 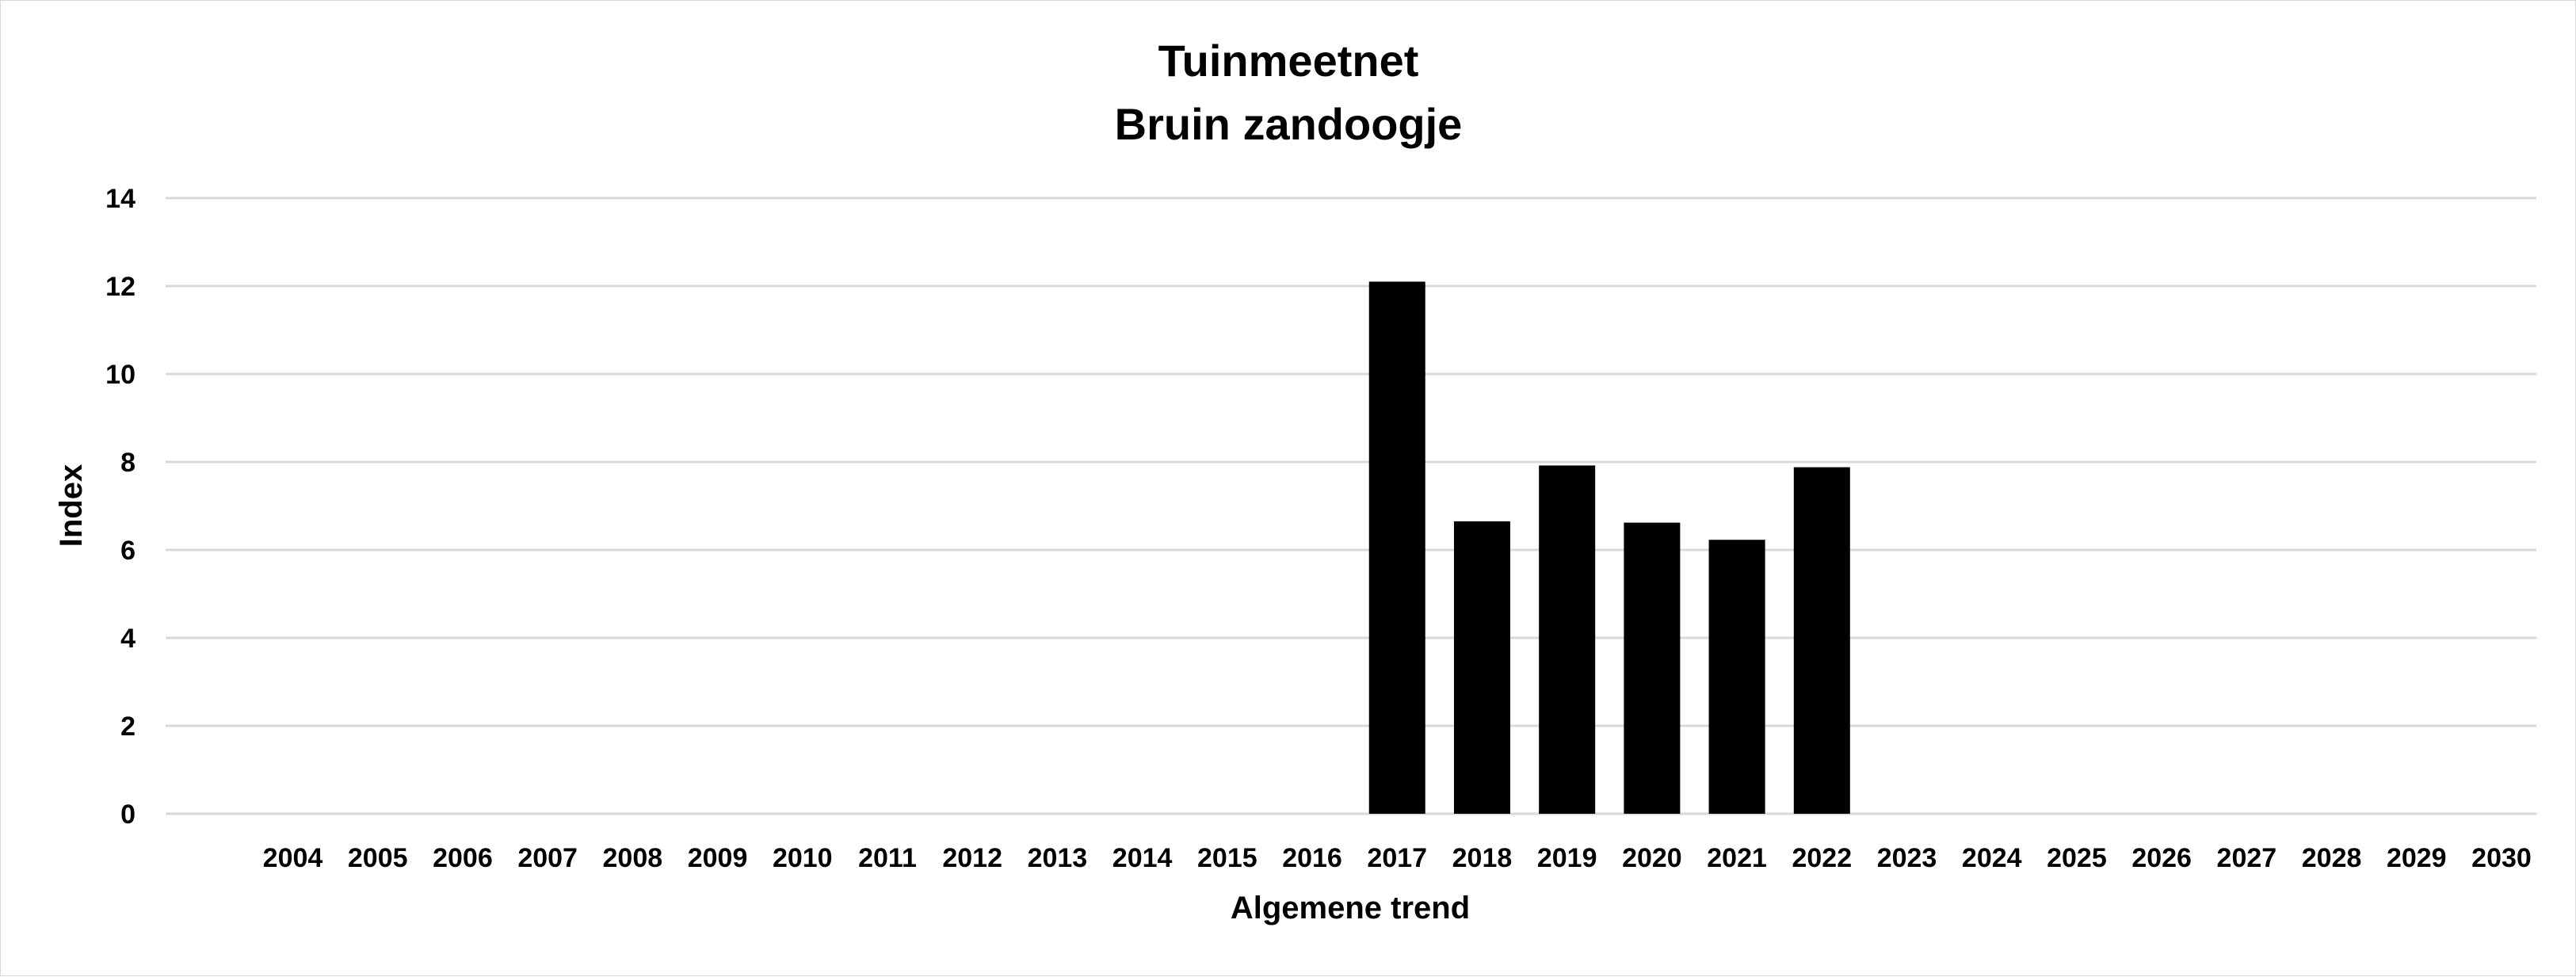 What do you see at coordinates (1567, 858) in the screenshot?
I see `x-tick-label: 2019` at bounding box center [1567, 858].